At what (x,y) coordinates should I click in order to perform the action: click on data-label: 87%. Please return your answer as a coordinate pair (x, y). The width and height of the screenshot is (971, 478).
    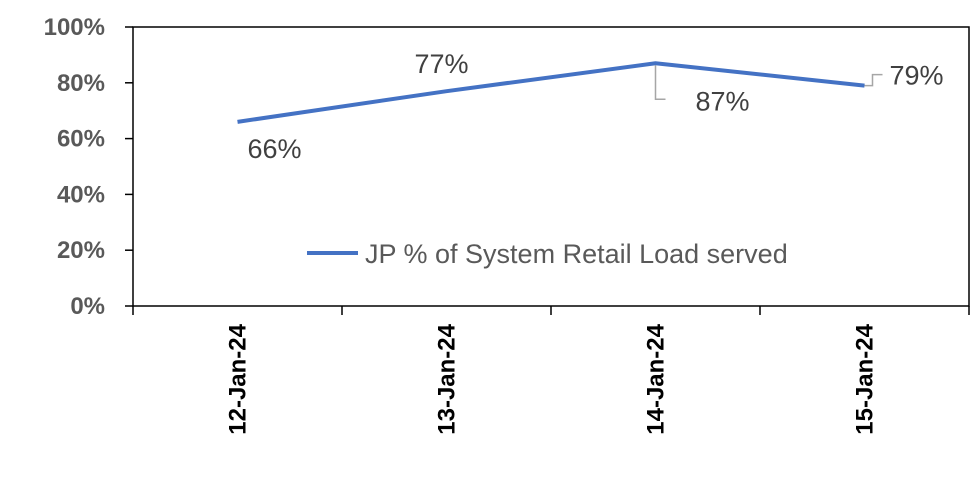
    Looking at the image, I should click on (723, 101).